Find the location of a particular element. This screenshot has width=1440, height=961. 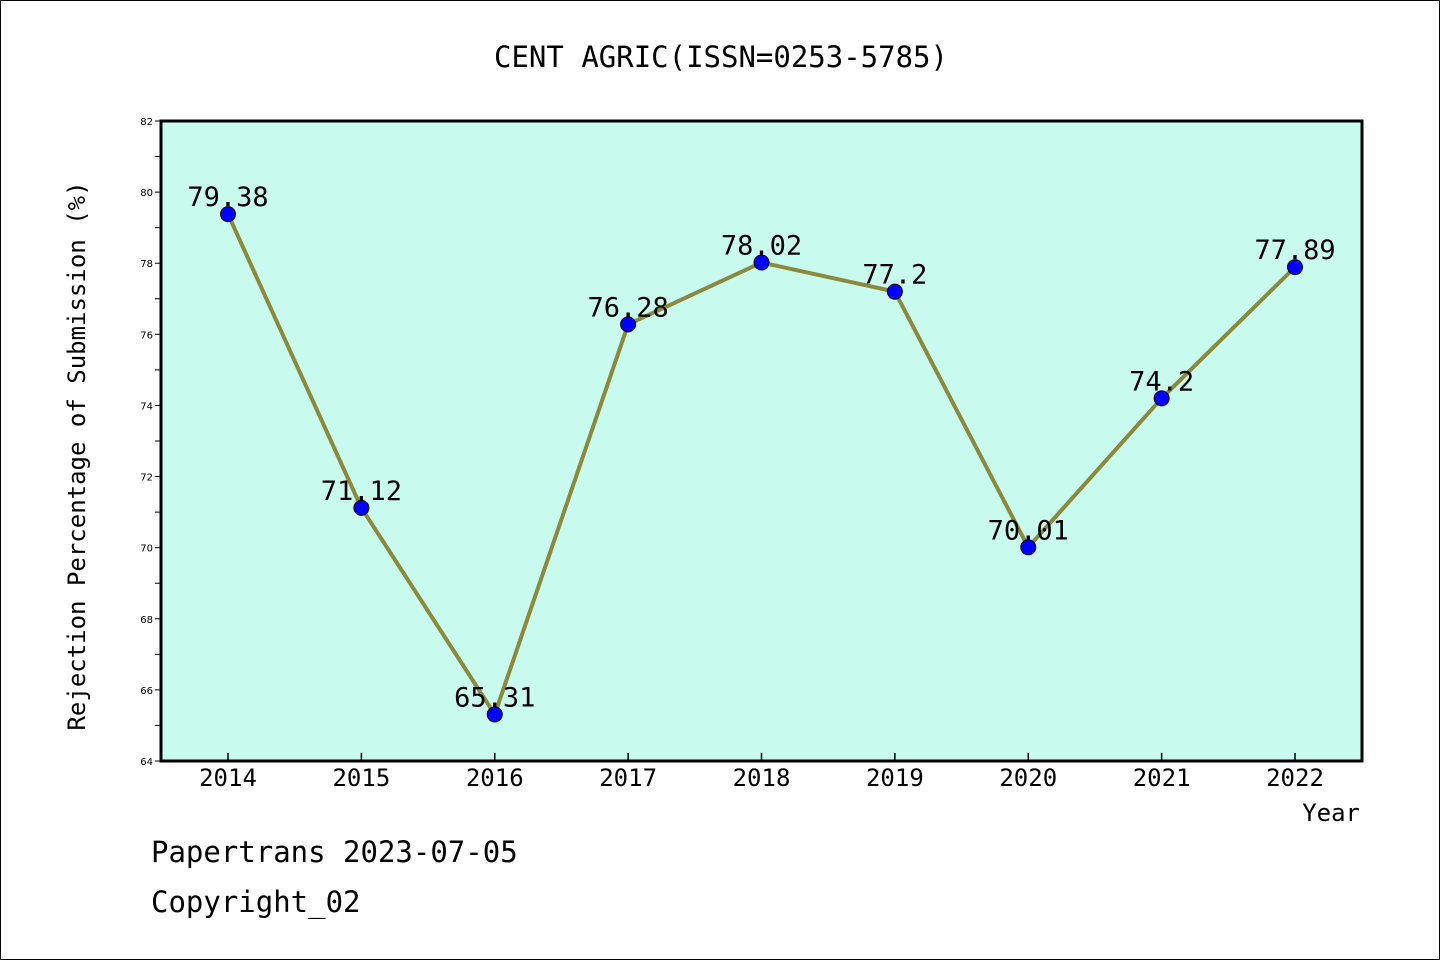

y-tick-label: 78 is located at coordinates (146, 264).